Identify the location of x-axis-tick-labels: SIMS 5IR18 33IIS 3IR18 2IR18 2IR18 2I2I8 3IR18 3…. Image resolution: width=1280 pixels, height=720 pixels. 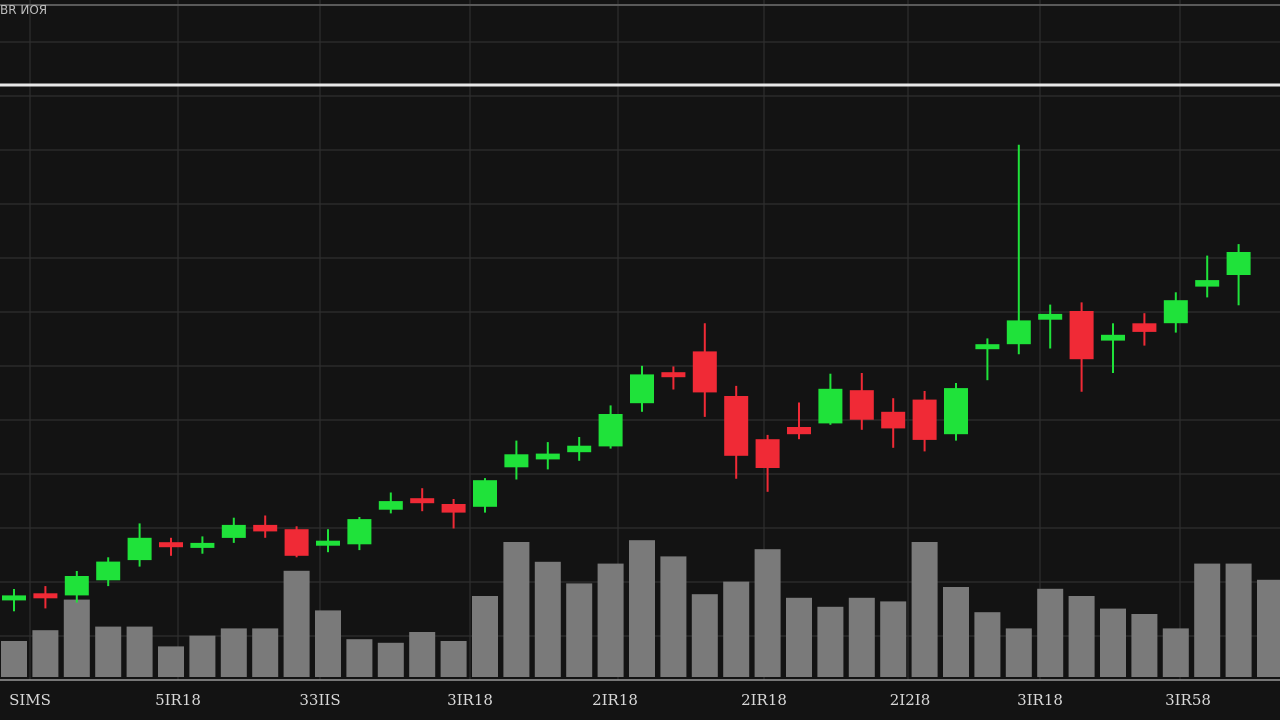
(610, 700).